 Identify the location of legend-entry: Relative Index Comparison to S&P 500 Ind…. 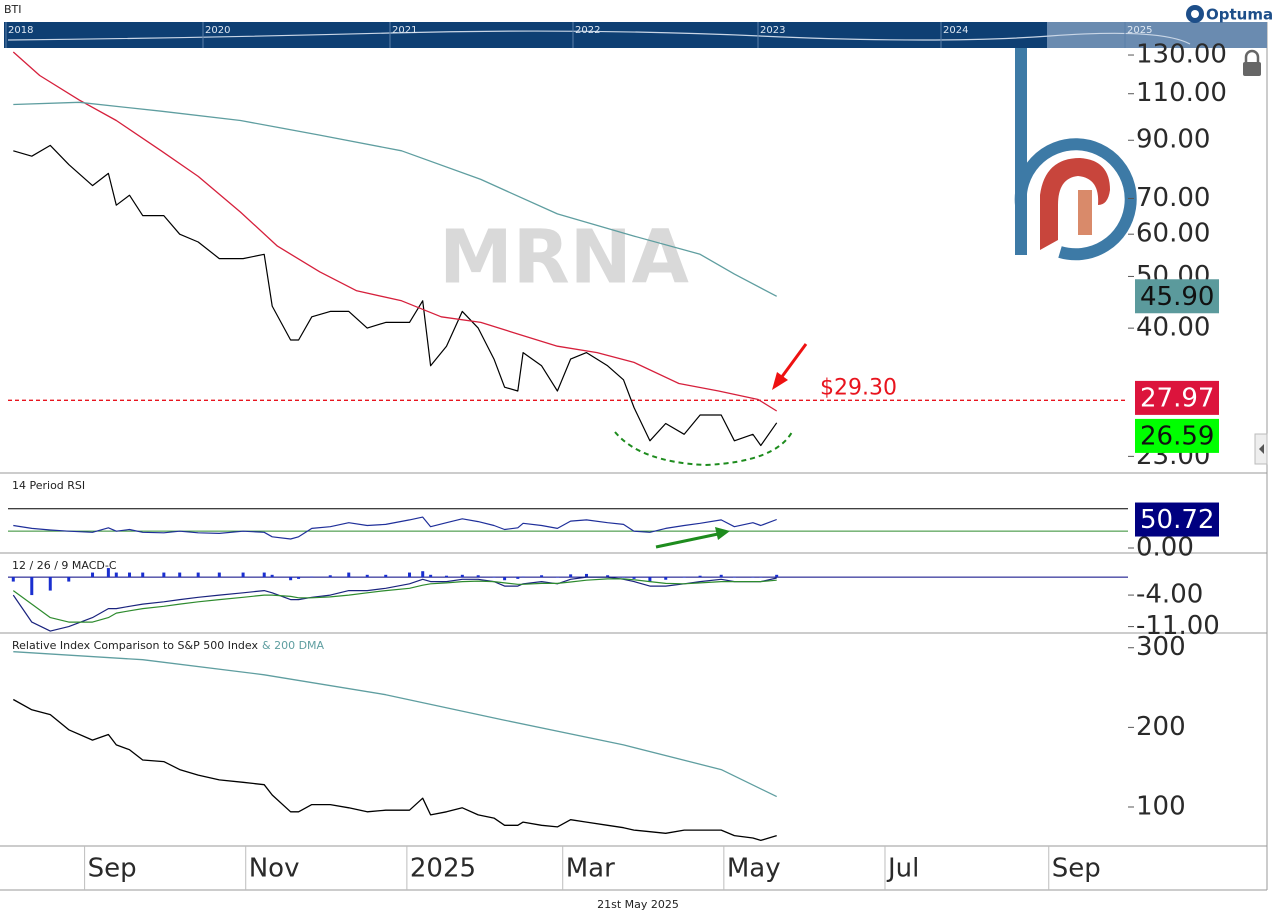
(135, 645).